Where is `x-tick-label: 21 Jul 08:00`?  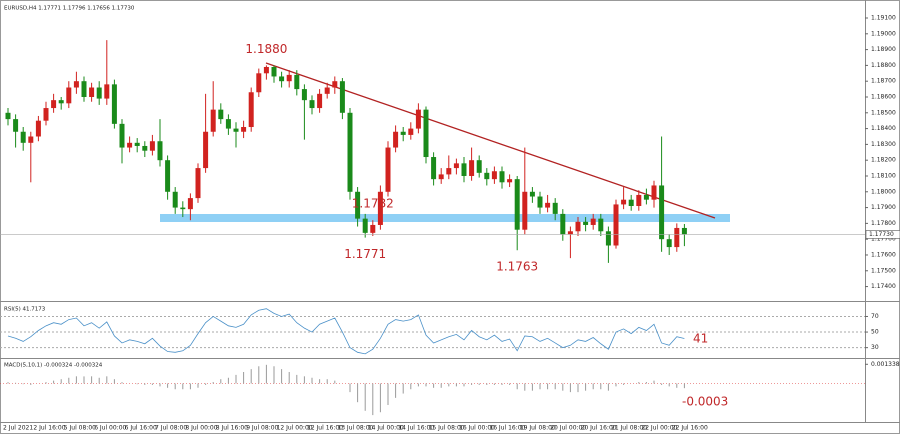 x-tick-label: 21 Jul 08:00 is located at coordinates (629, 428).